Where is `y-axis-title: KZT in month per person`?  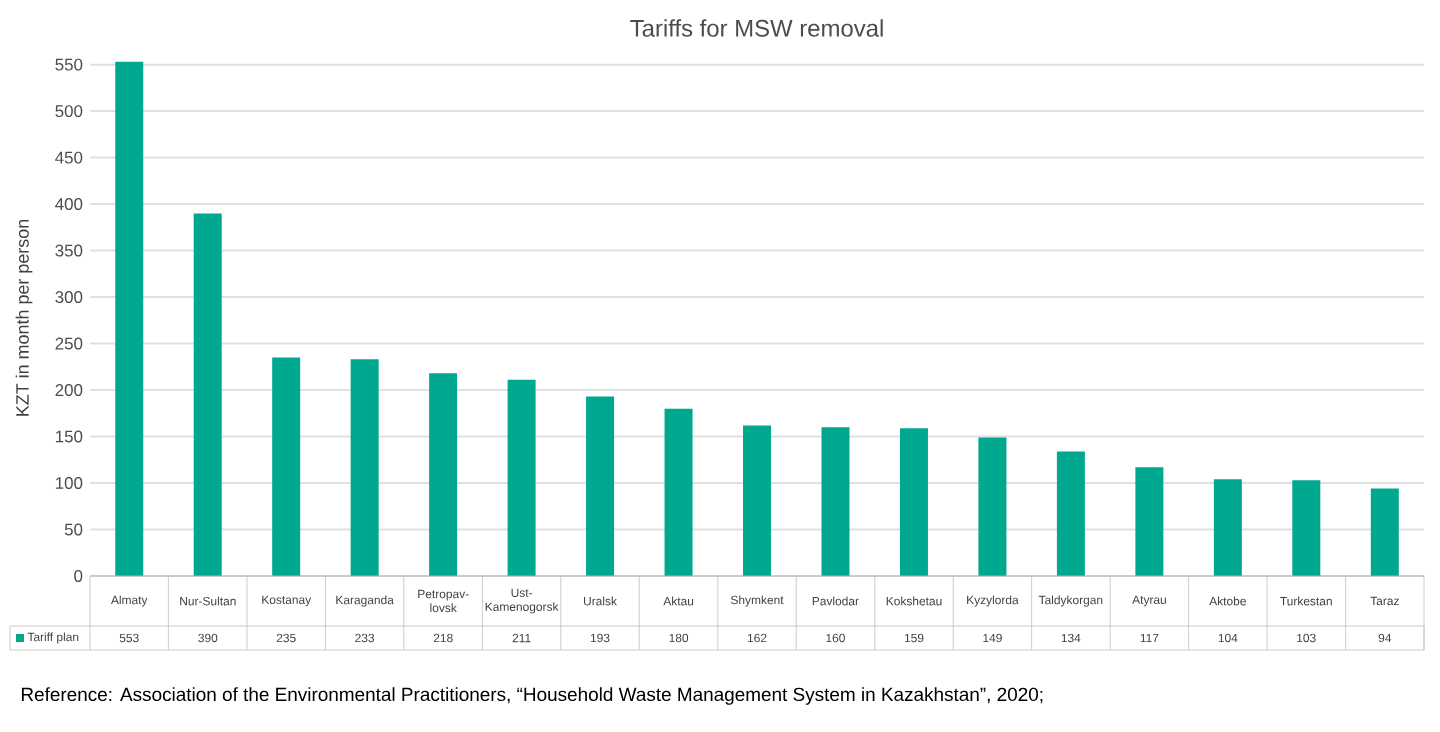 y-axis-title: KZT in month per person is located at coordinates (24, 318).